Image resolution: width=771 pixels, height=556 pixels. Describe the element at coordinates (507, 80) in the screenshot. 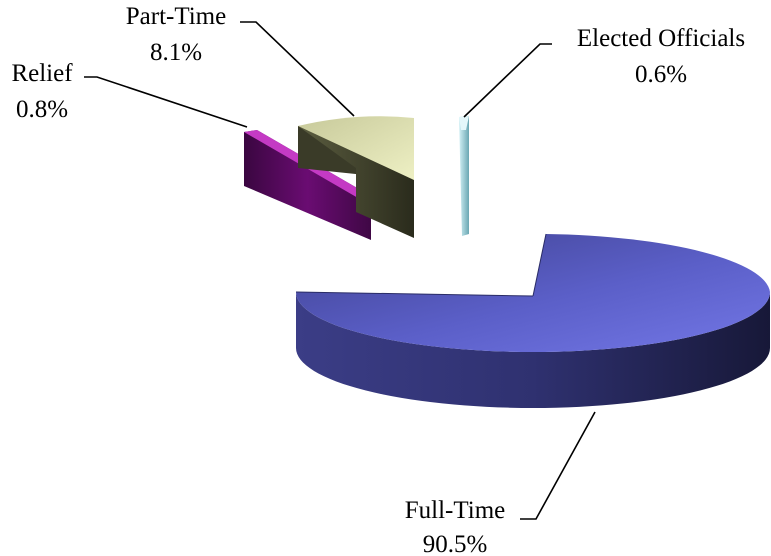

I see `leader-elected-officials` at that location.